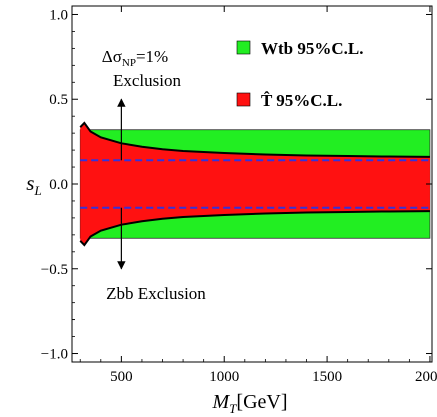  I want to click on legend-label-wtb: Wtb 95%C.L., so click(312, 48).